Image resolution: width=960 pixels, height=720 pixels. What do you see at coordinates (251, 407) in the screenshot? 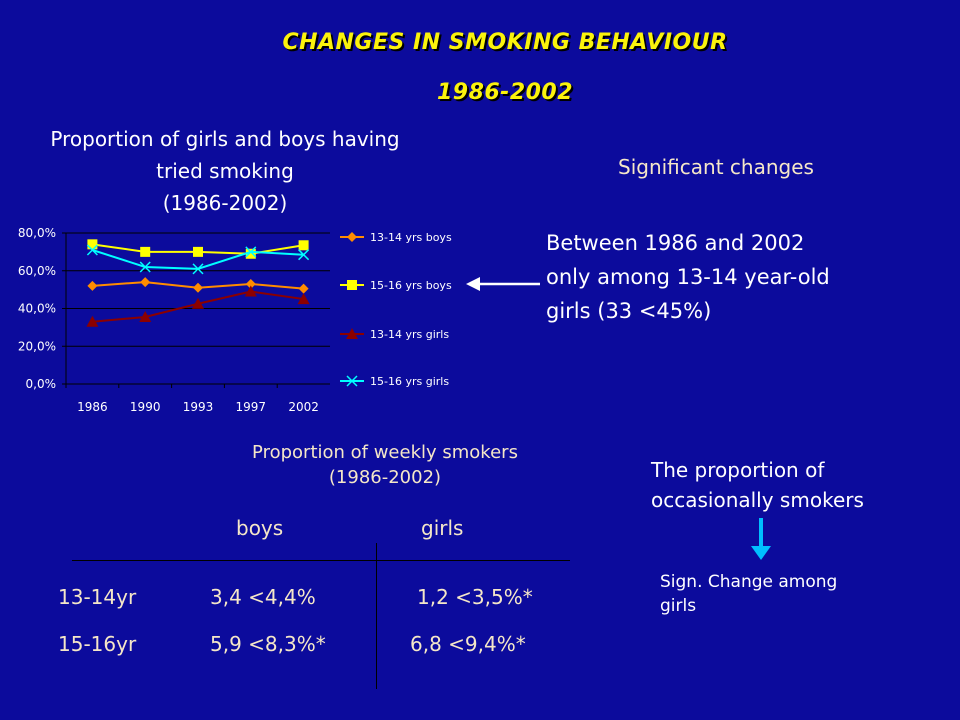
I see `x-tick-label: 1997` at bounding box center [251, 407].